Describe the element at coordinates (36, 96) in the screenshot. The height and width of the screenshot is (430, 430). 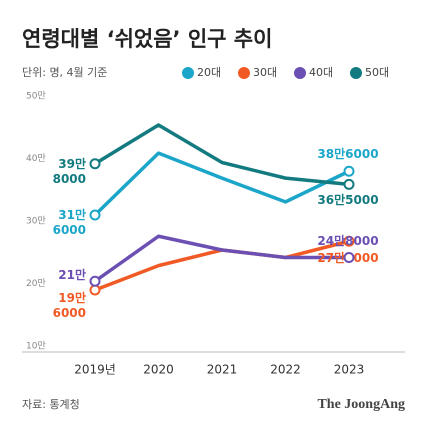
I see `y-tick-label: 50만` at that location.